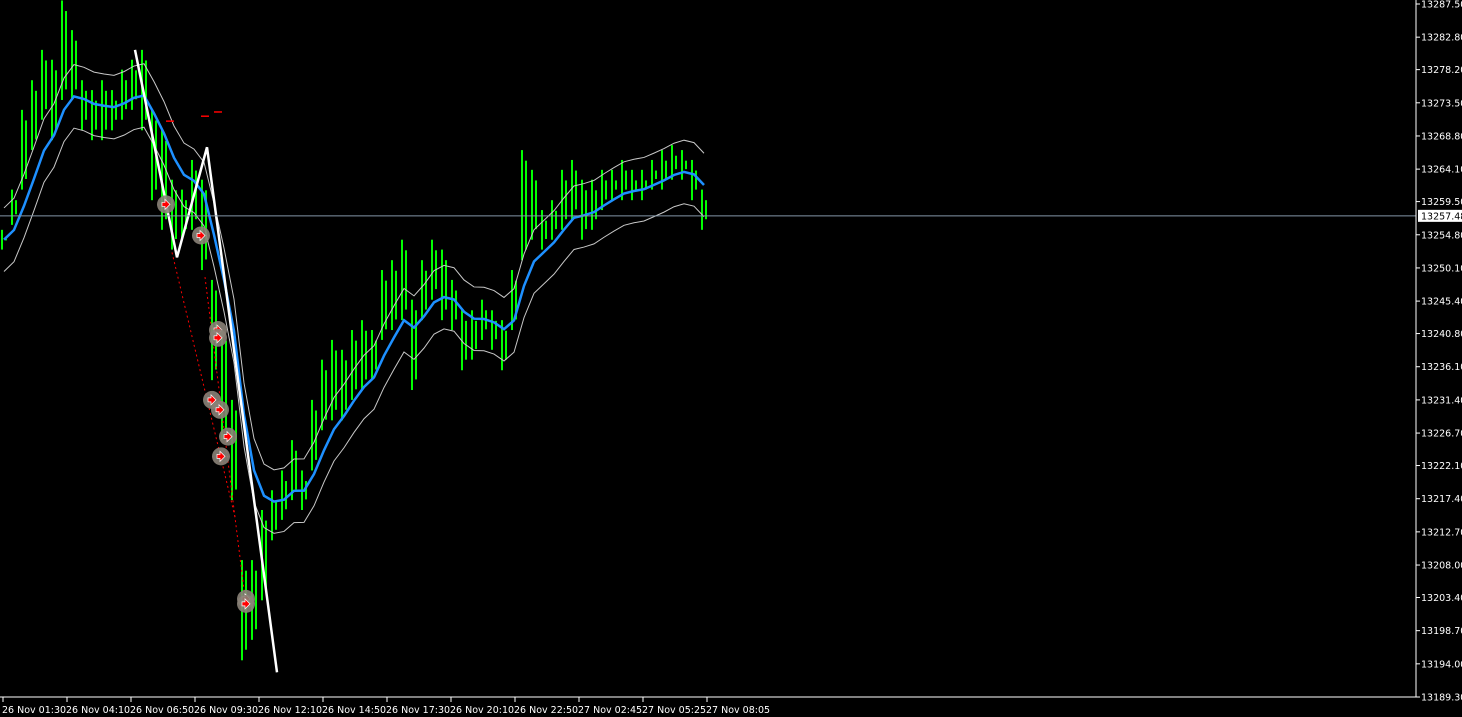  What do you see at coordinates (546, 710) in the screenshot?
I see `time-tick-label: 26 Nov 22:50` at bounding box center [546, 710].